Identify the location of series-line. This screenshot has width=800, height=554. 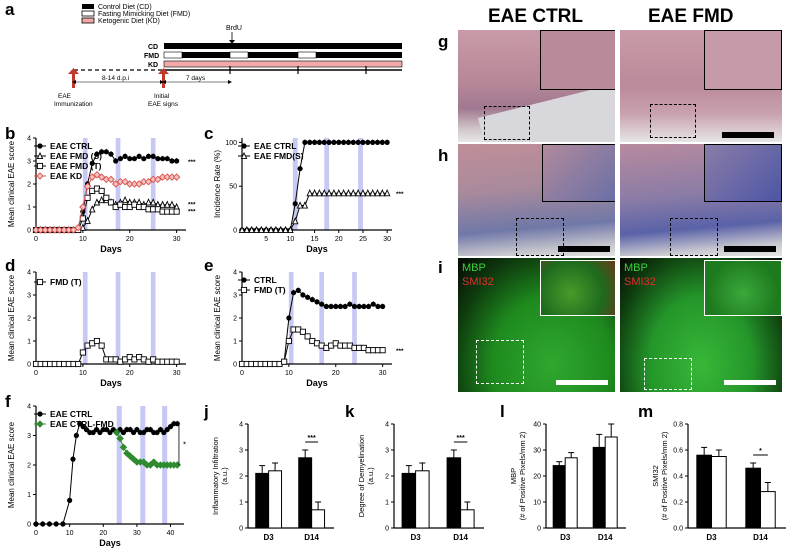
(107, 473).